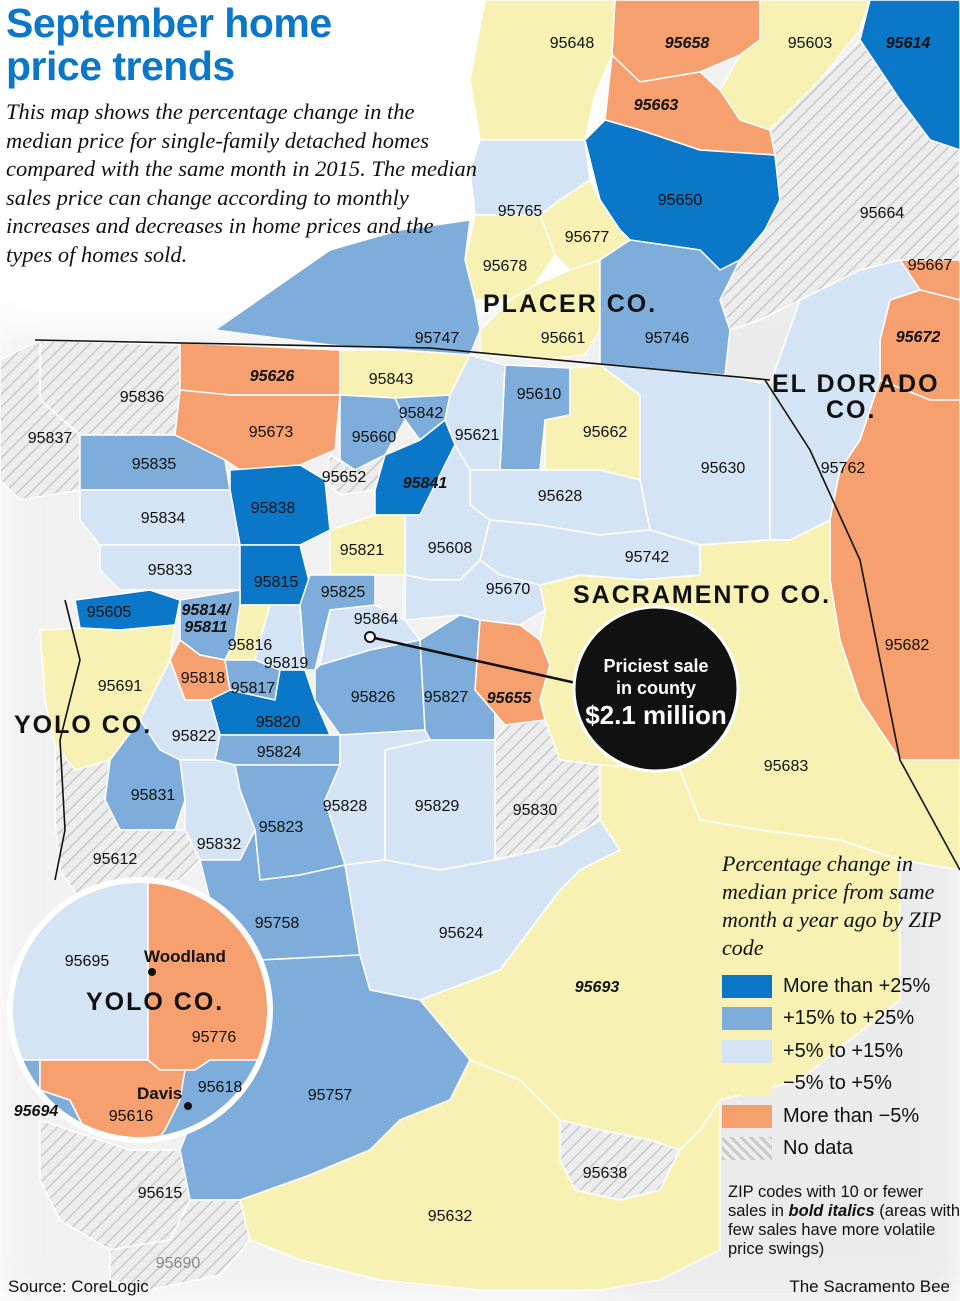 This screenshot has height=1301, width=960. Describe the element at coordinates (250, 645) in the screenshot. I see `zip-label-95816: 95816` at that location.